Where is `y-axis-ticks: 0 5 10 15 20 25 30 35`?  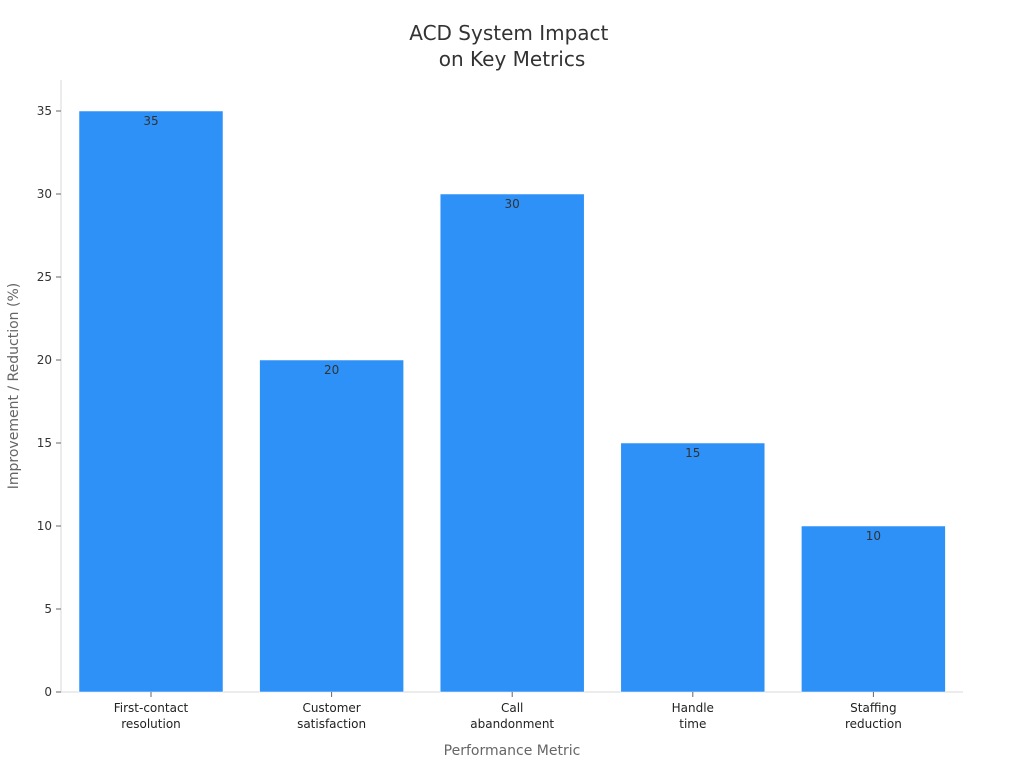
y-axis-ticks: 0 5 10 15 20 25 30 35 is located at coordinates (49, 401).